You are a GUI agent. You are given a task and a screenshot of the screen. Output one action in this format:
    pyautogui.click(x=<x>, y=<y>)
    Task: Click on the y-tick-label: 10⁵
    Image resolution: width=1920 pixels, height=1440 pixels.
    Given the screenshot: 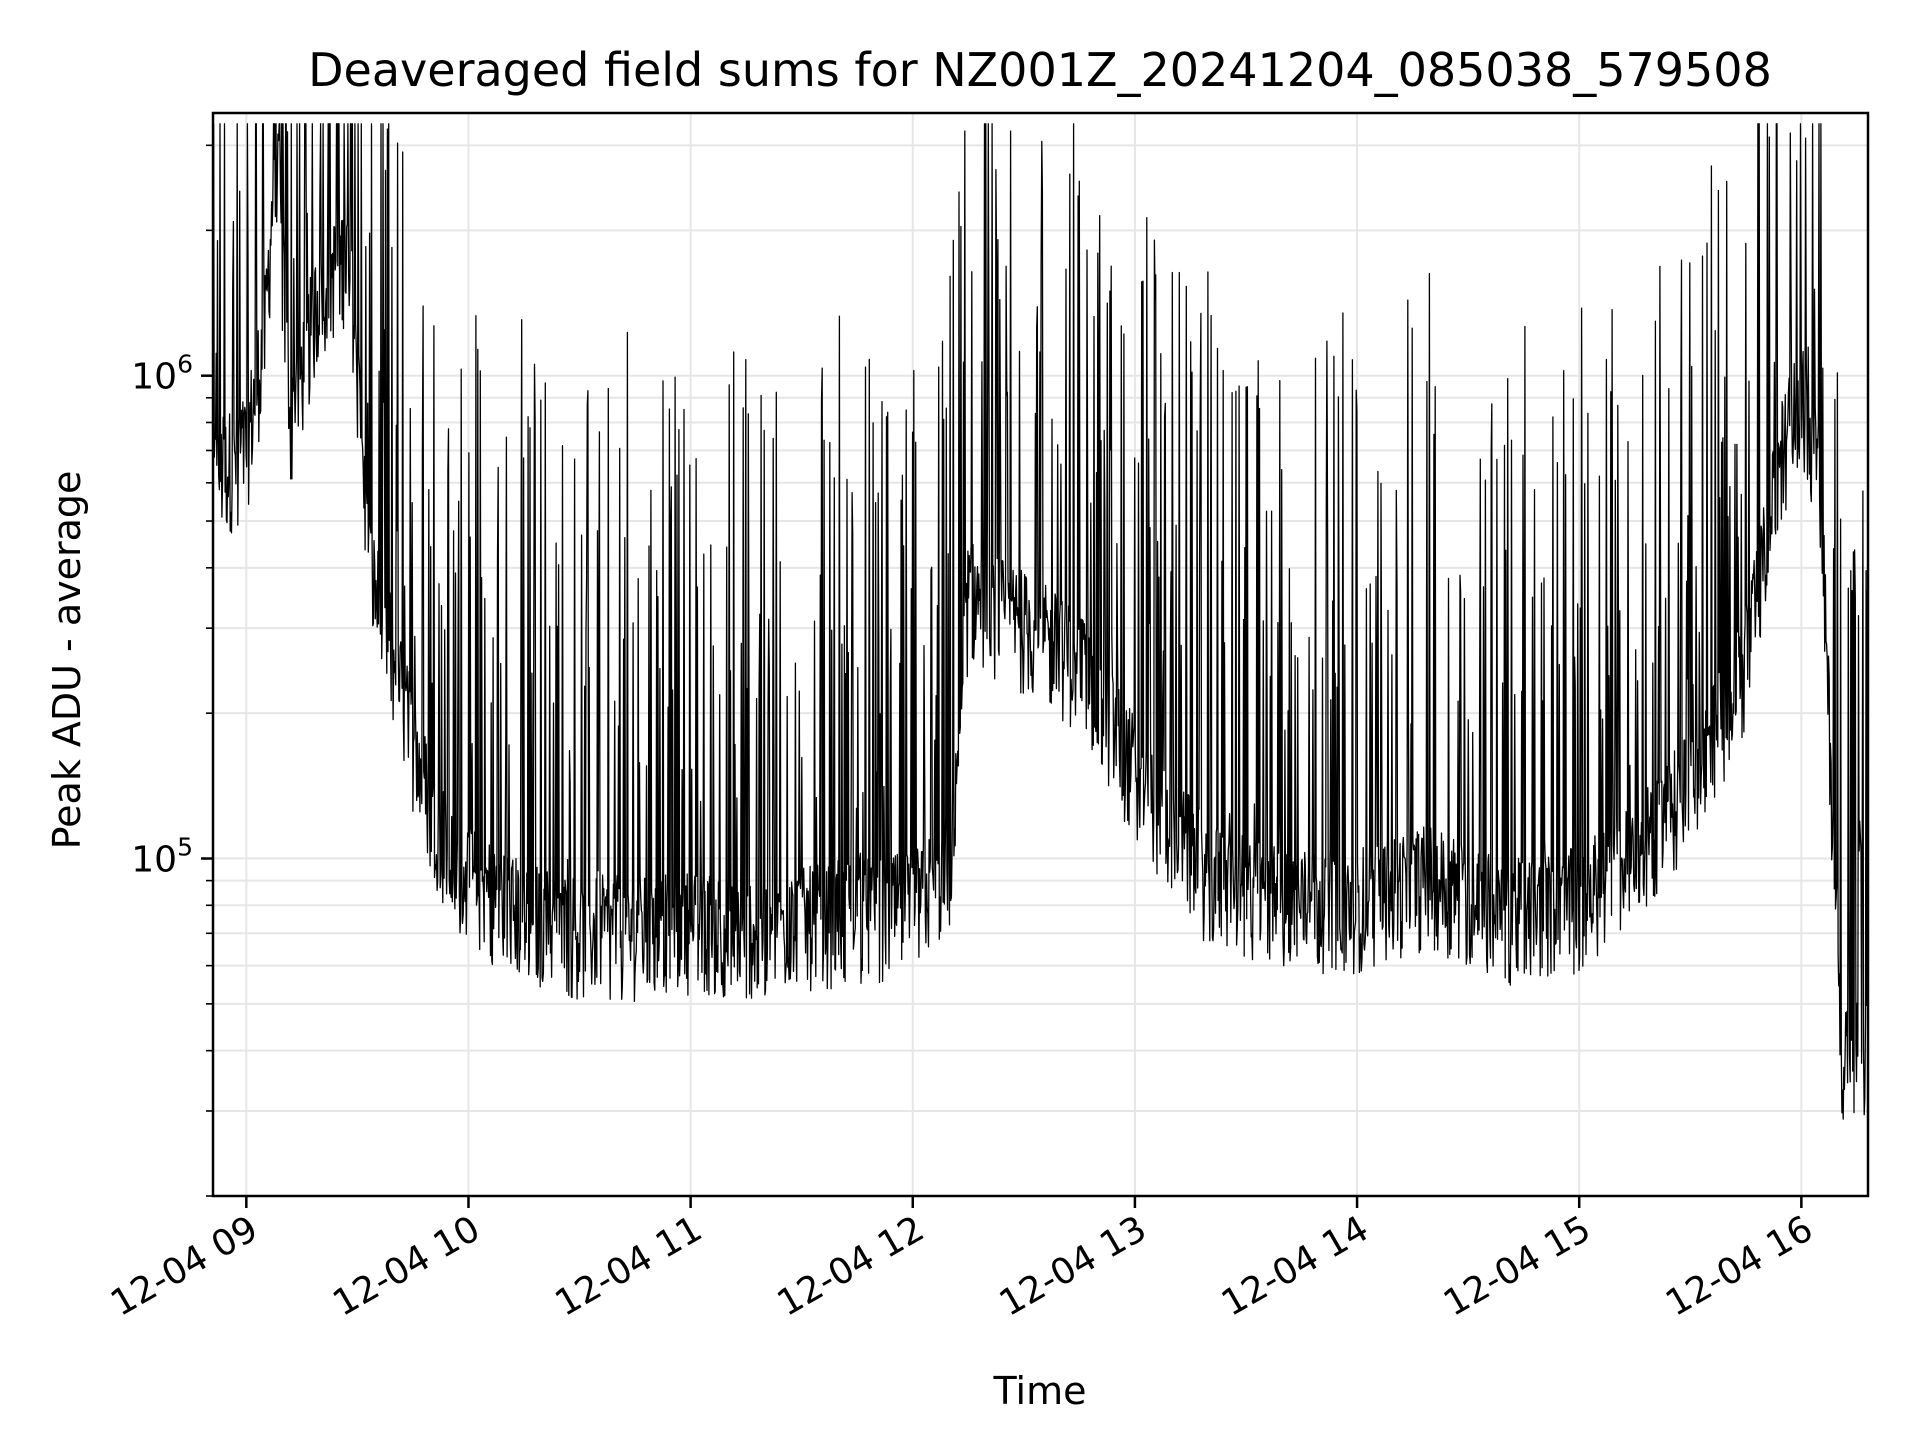 What is the action you would take?
    pyautogui.click(x=162, y=857)
    